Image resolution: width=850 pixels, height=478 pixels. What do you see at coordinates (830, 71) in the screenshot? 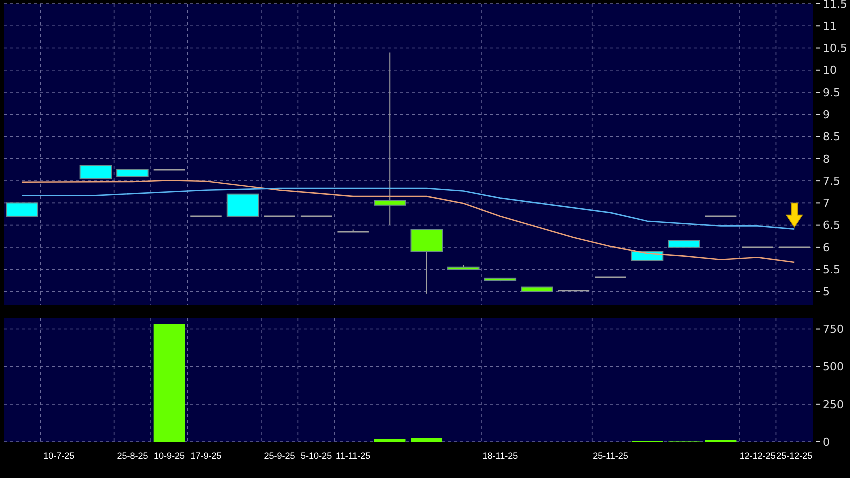
I see `y-tick-label: 10` at bounding box center [830, 71].